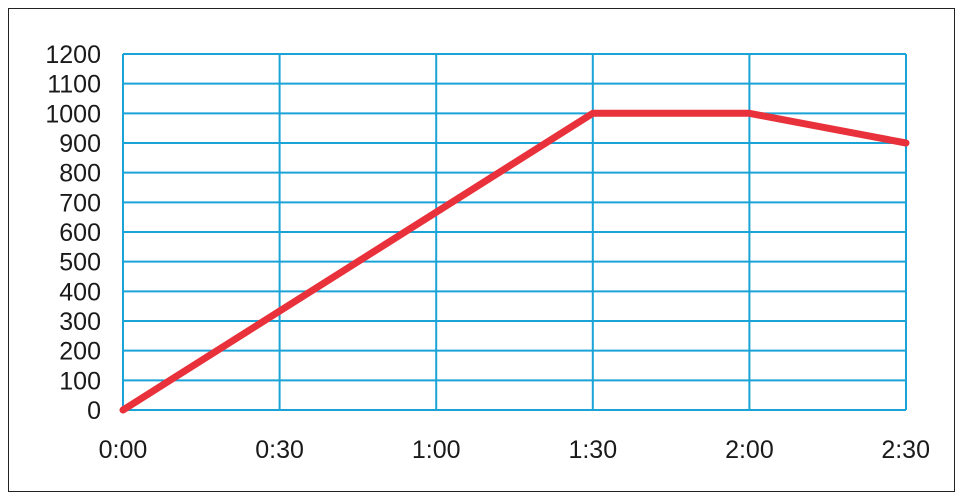 This screenshot has width=965, height=500. What do you see at coordinates (80, 144) in the screenshot?
I see `y-tick-label: 900` at bounding box center [80, 144].